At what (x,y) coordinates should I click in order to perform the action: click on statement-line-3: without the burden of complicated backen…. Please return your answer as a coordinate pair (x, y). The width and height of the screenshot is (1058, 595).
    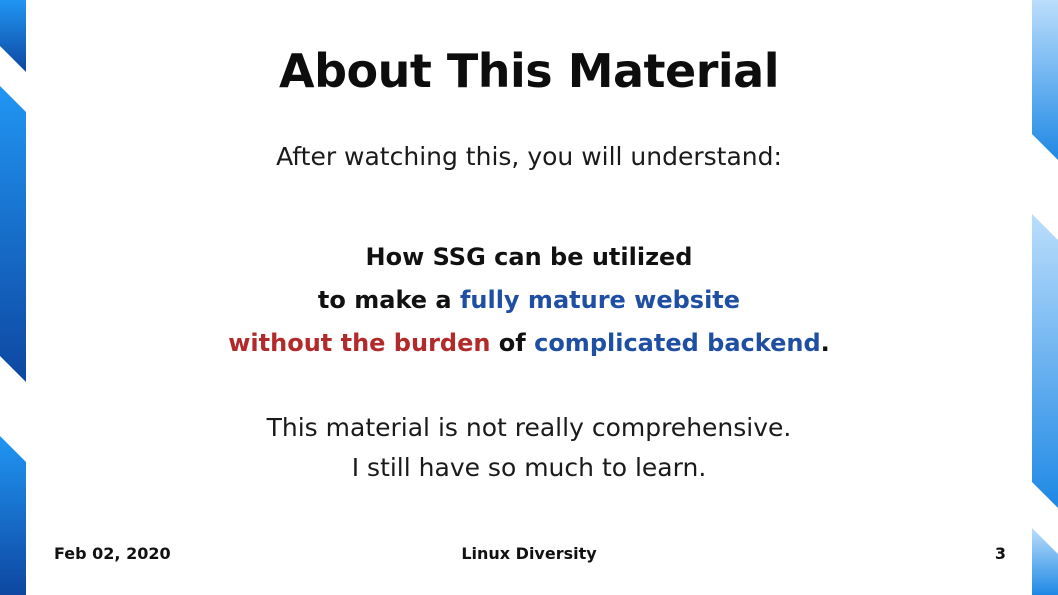
    Looking at the image, I should click on (529, 343).